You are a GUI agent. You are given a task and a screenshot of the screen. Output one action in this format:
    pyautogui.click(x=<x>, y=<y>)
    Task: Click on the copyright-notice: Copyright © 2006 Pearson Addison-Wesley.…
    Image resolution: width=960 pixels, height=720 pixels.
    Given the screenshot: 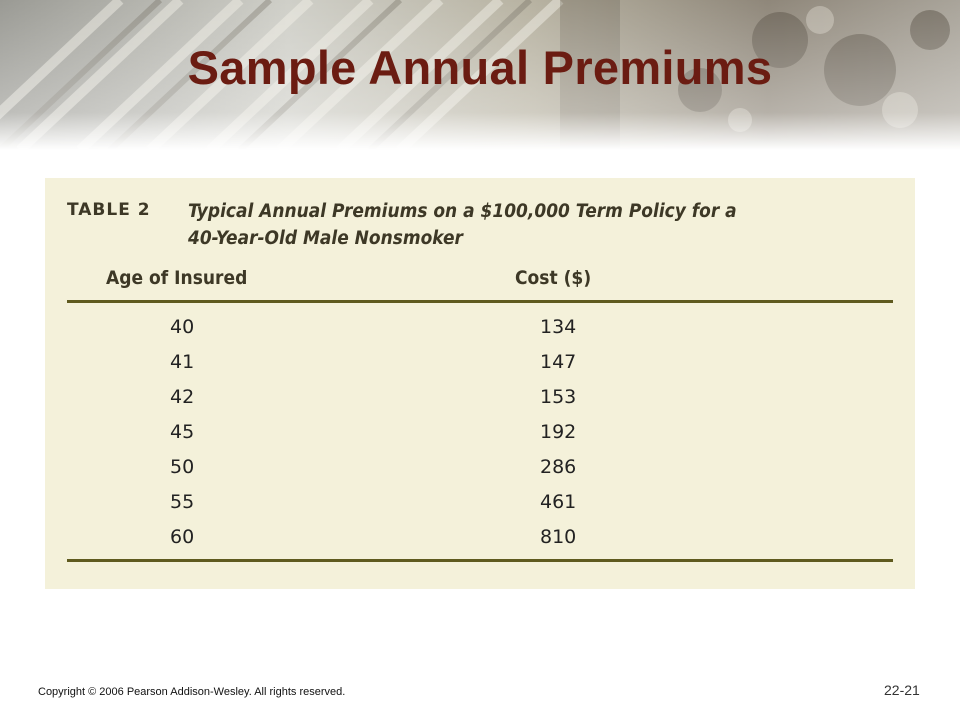 What is the action you would take?
    pyautogui.click(x=192, y=692)
    